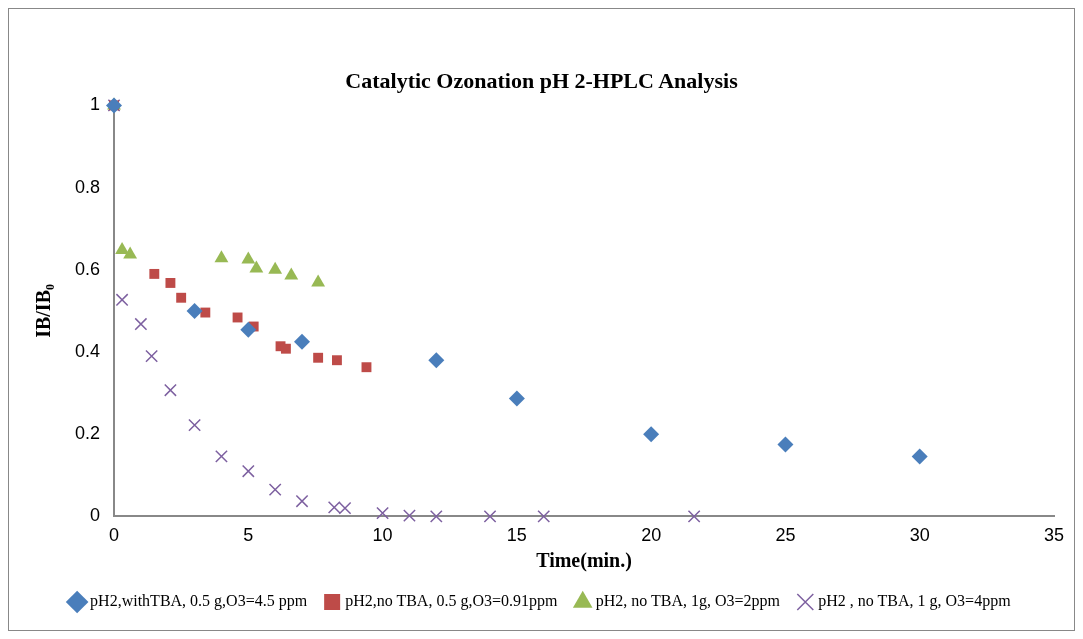 This screenshot has height=639, width=1083. What do you see at coordinates (688, 601) in the screenshot?
I see `legend-label: pH2, no TBA, 1g, O3=2ppm` at bounding box center [688, 601].